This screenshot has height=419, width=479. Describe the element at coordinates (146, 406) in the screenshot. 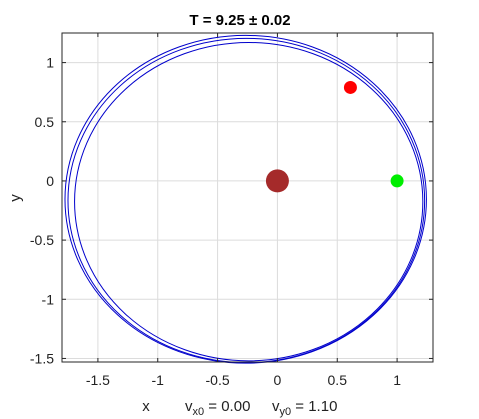

I see `x-axis-label: x` at that location.